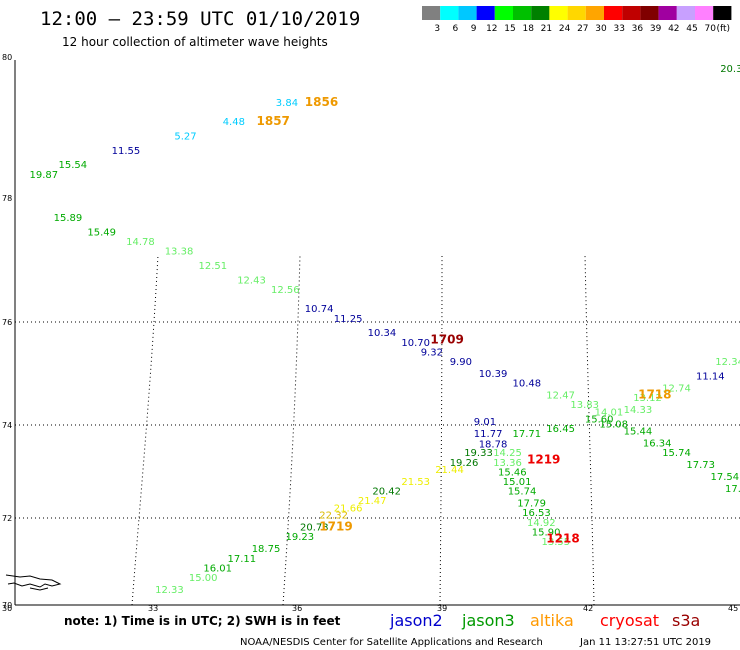 This screenshot has width=740, height=650. Describe the element at coordinates (560, 429) in the screenshot. I see `swh-value: 16.45` at that location.